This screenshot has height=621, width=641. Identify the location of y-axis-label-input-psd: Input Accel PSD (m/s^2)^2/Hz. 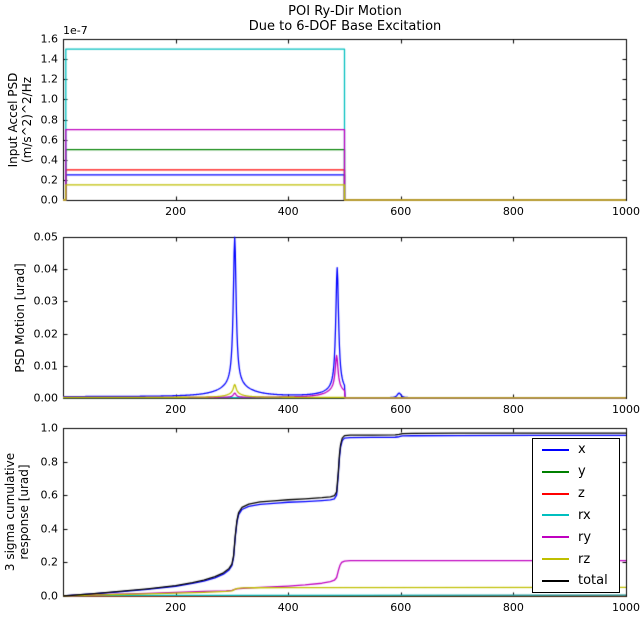
(20, 120).